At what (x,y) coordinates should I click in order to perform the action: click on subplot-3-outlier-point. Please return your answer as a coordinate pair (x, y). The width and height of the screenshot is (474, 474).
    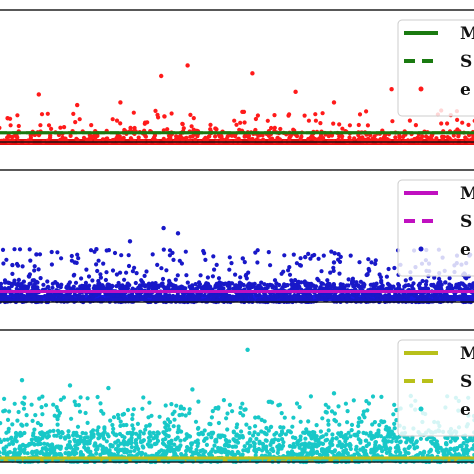
    Looking at the image, I should click on (334, 393).